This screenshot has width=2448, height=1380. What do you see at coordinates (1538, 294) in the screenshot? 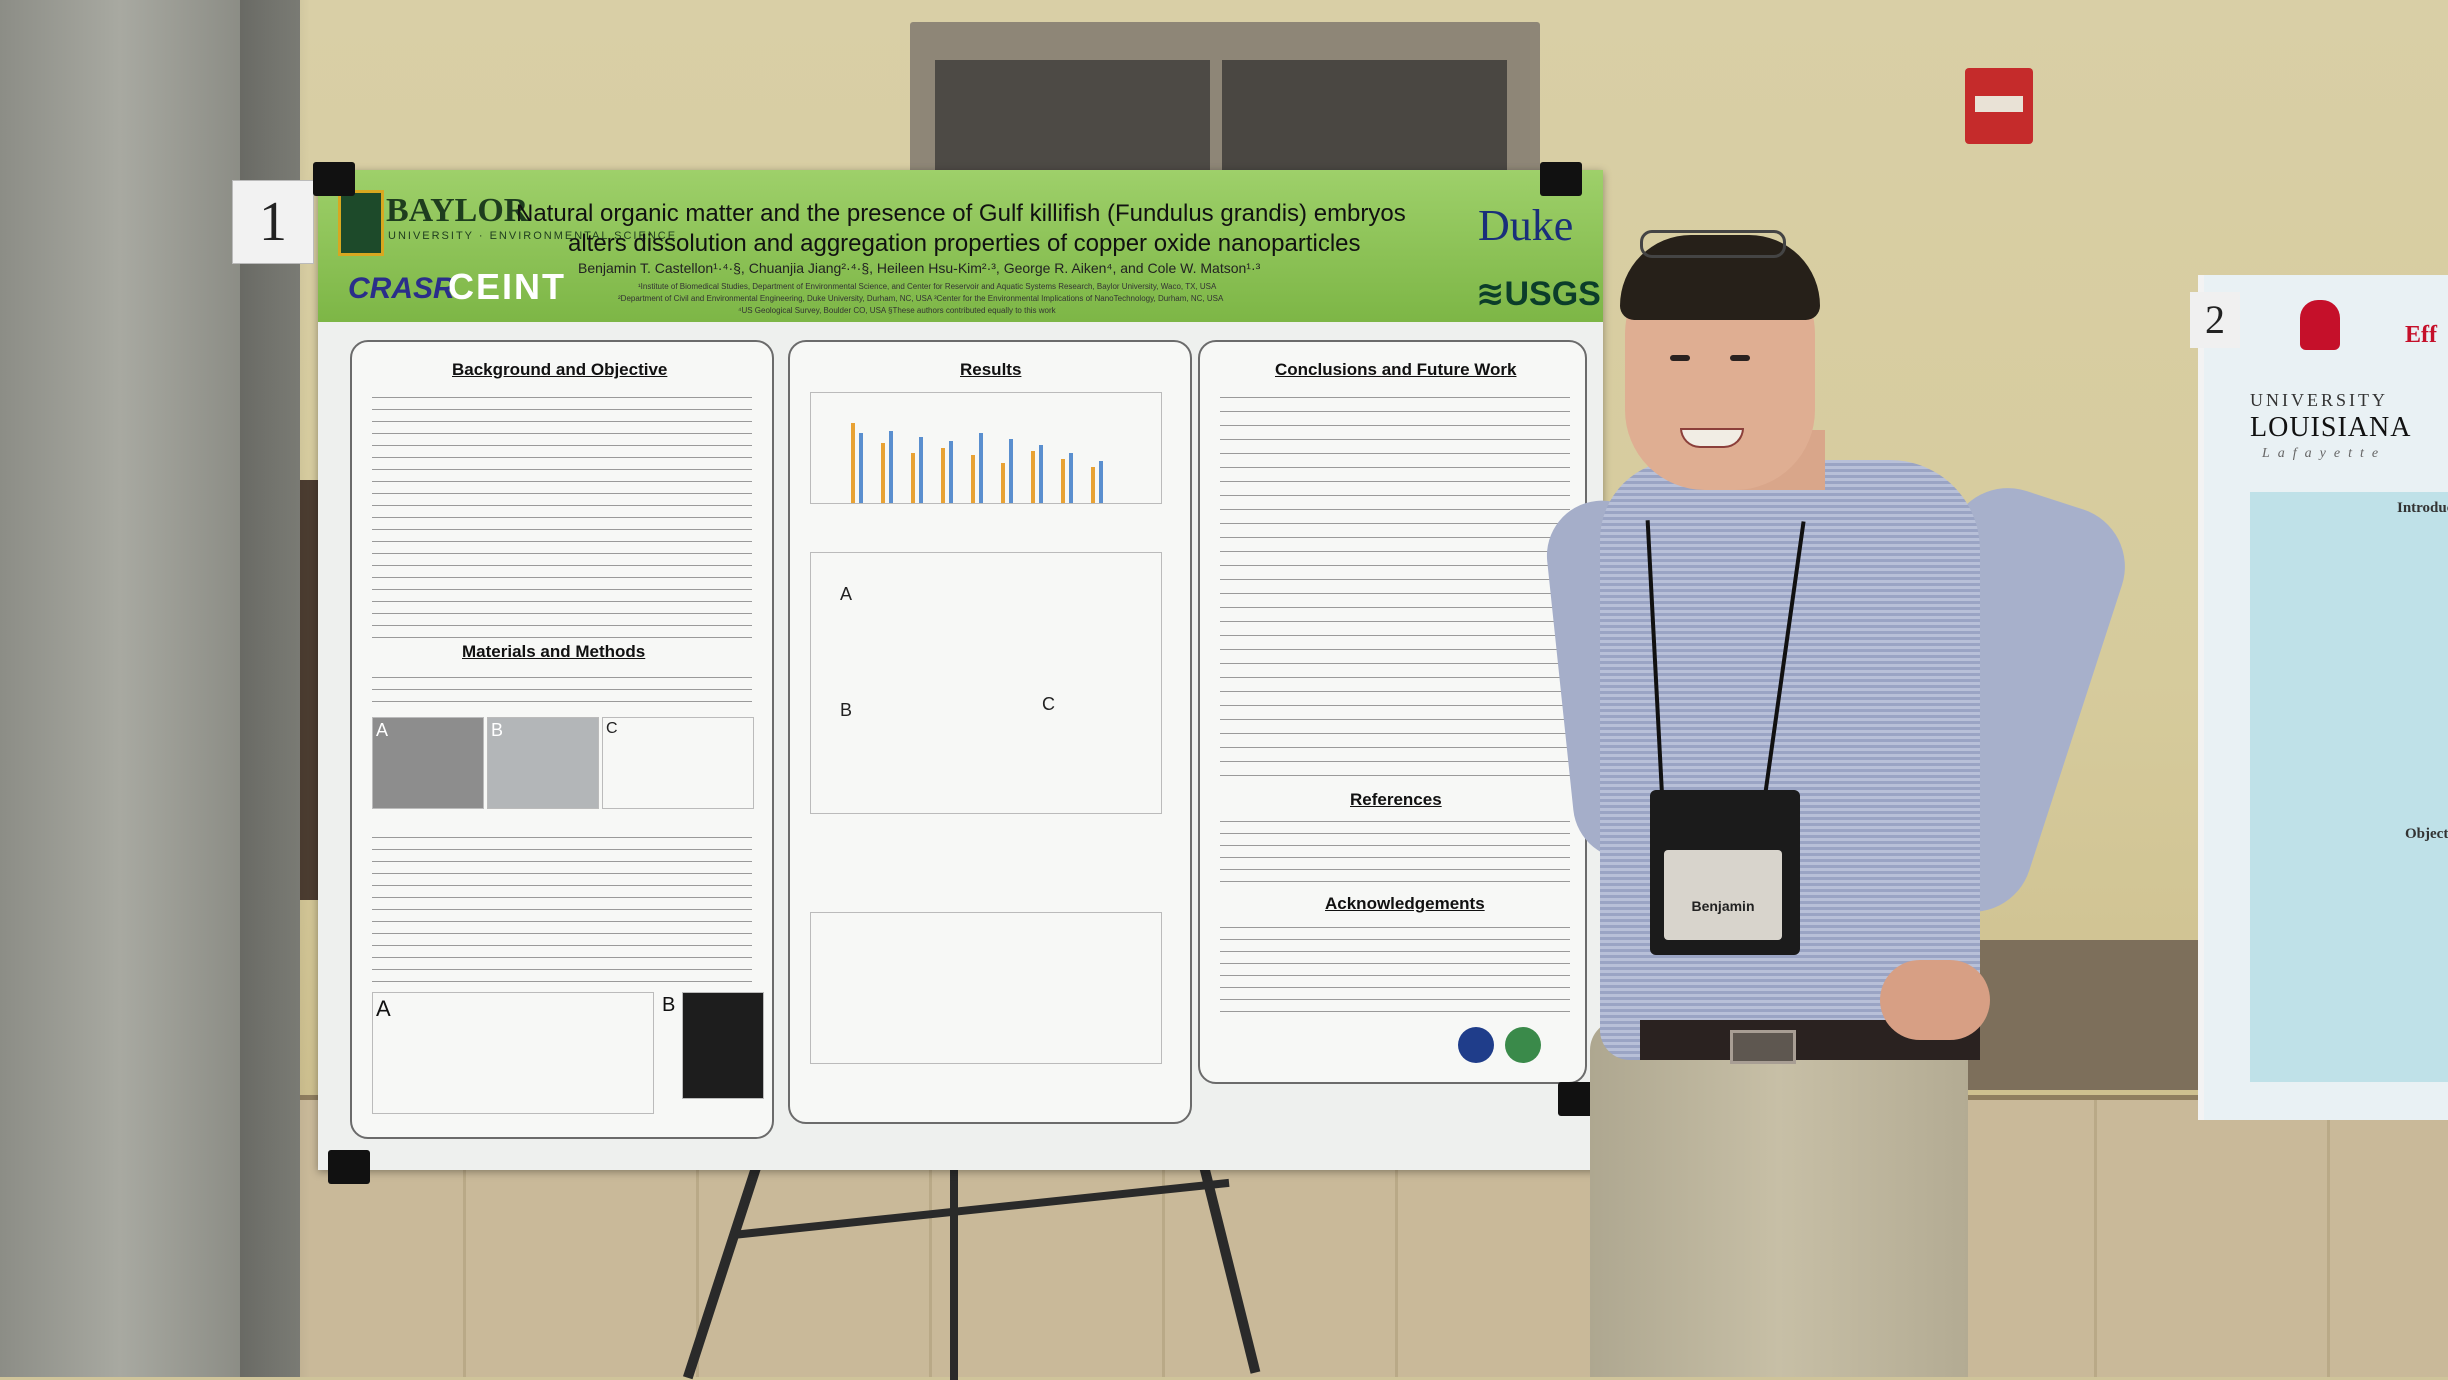
I see `usgs-logo: ≋USGS` at bounding box center [1538, 294].